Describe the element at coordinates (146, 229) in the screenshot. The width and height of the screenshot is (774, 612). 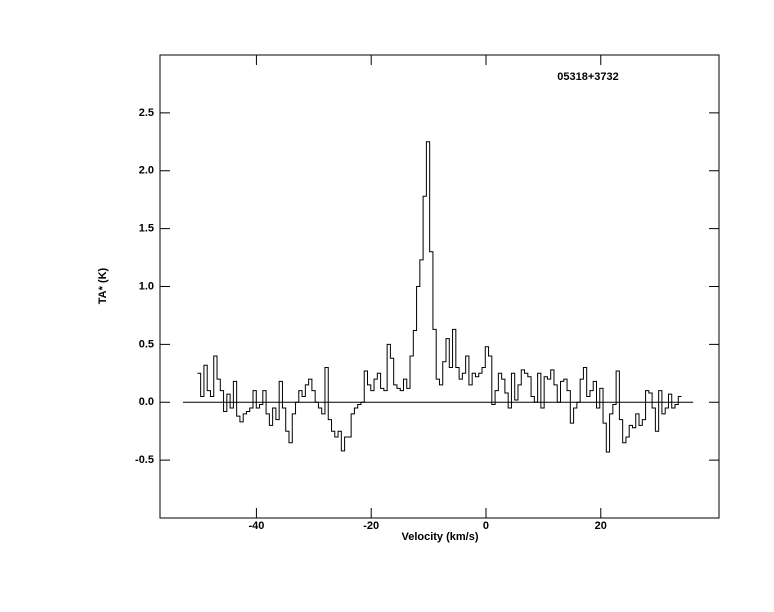
I see `y-tick-label: 1.5` at that location.